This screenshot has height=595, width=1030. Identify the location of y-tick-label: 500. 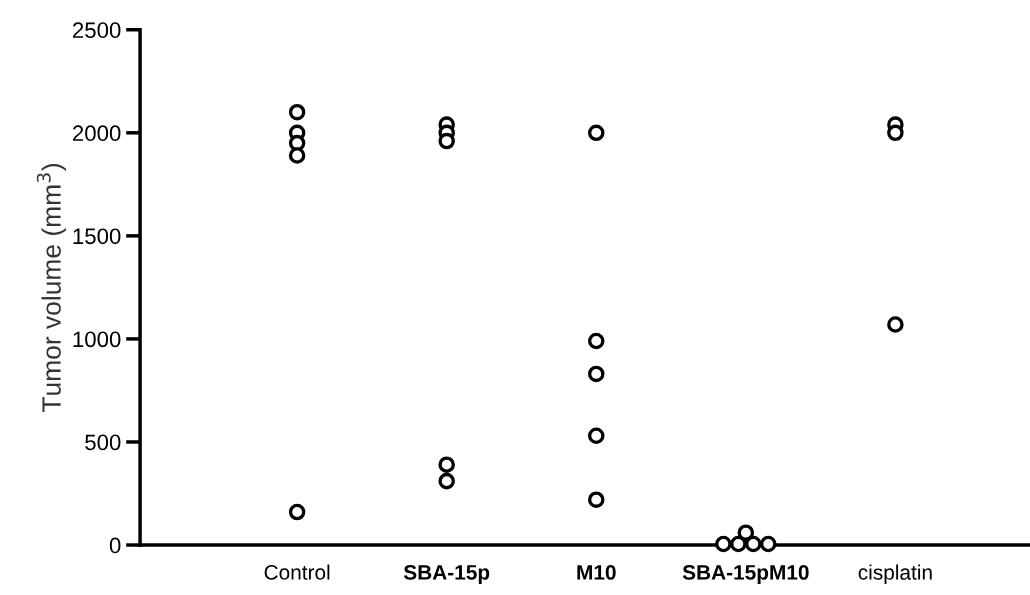
(103, 442).